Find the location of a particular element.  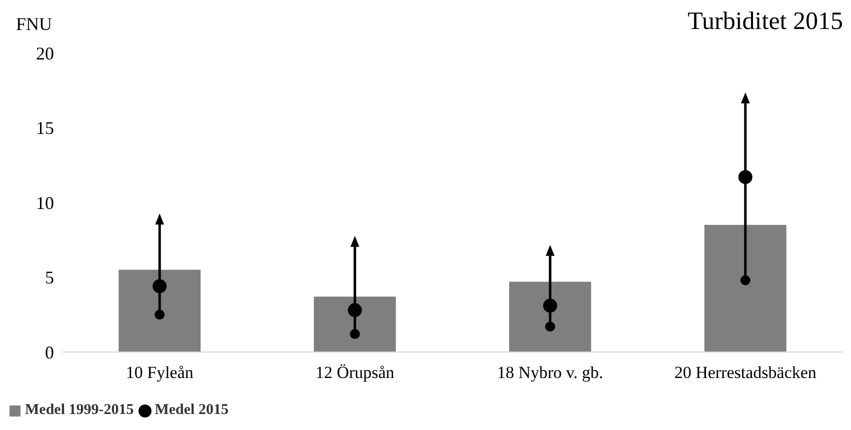

y-tick-label: 10 is located at coordinates (45, 202).